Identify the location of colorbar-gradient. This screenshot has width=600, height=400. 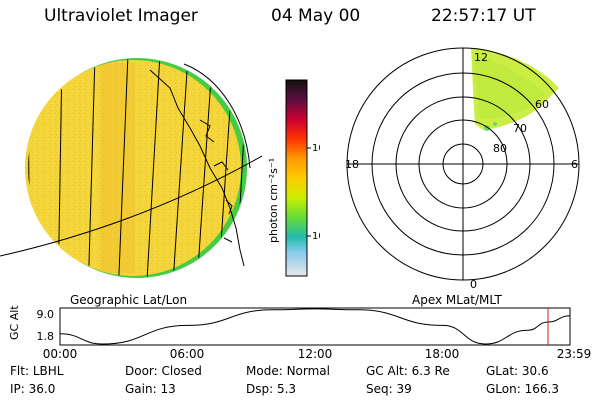
(296, 178).